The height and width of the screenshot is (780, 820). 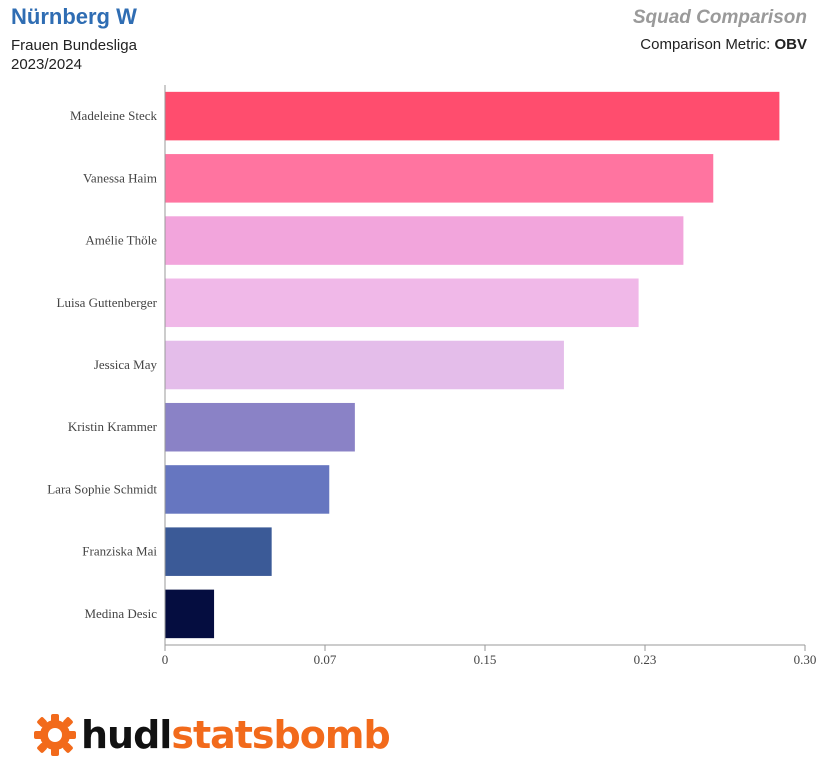 I want to click on comparison-metric: Comparison Metric: OBV, so click(x=723, y=44).